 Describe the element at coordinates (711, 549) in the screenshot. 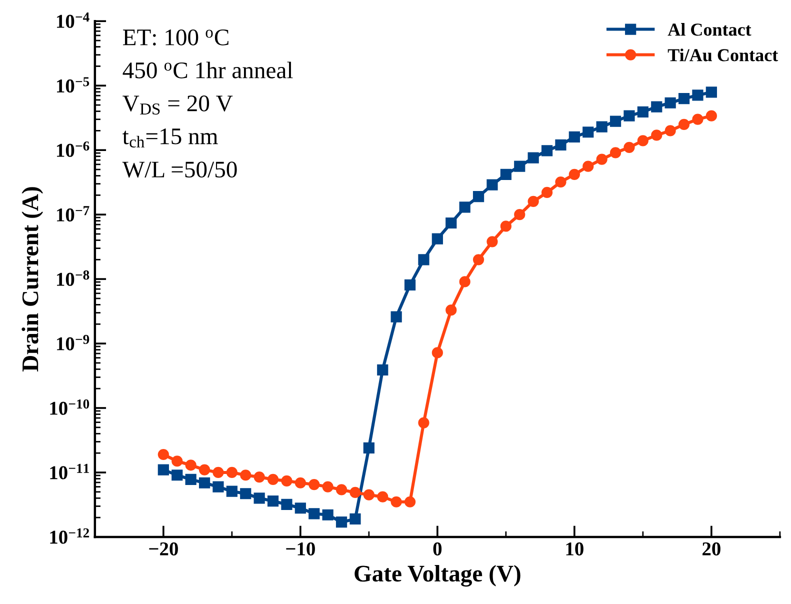

I see `x-tick-label: 20` at that location.